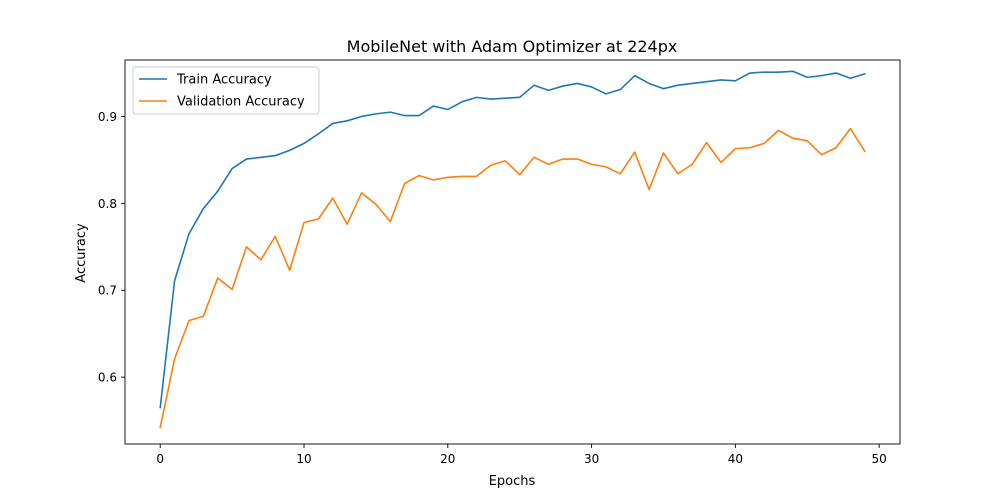 This screenshot has width=1000, height=500. What do you see at coordinates (512, 46) in the screenshot?
I see `chart-title: MobileNet with Adam Optimizer at 224px` at bounding box center [512, 46].